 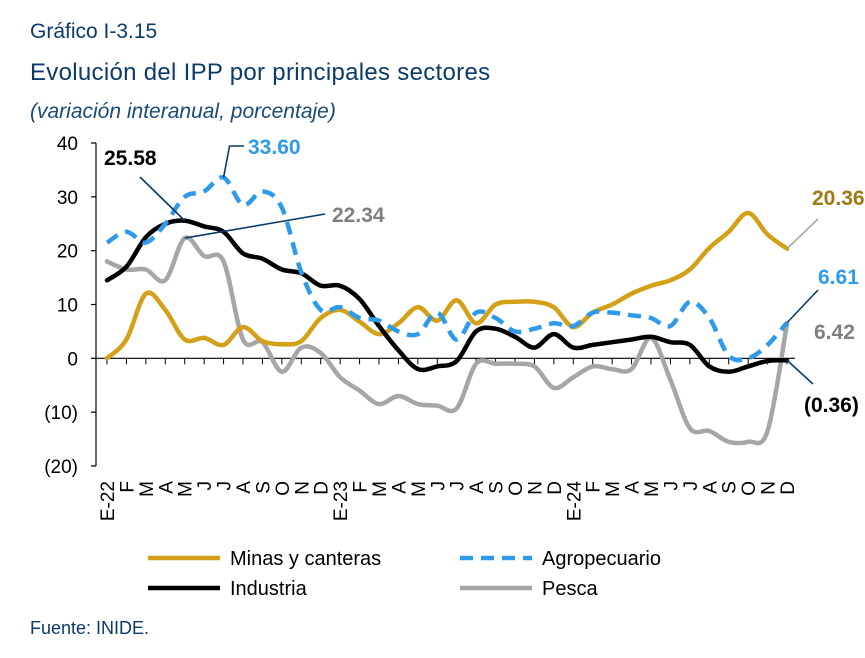 I want to click on chart-subtitle: (variación interanual, porcentaje), so click(x=183, y=111).